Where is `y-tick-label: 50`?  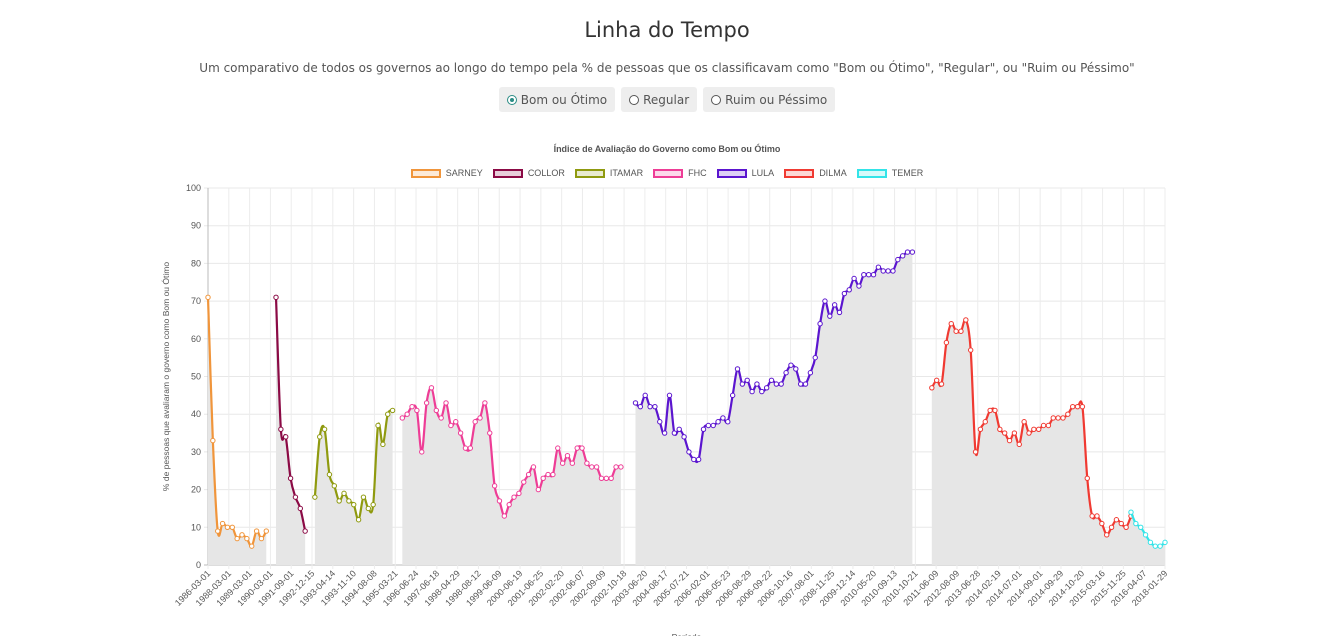
y-tick-label: 50 is located at coordinates (196, 377).